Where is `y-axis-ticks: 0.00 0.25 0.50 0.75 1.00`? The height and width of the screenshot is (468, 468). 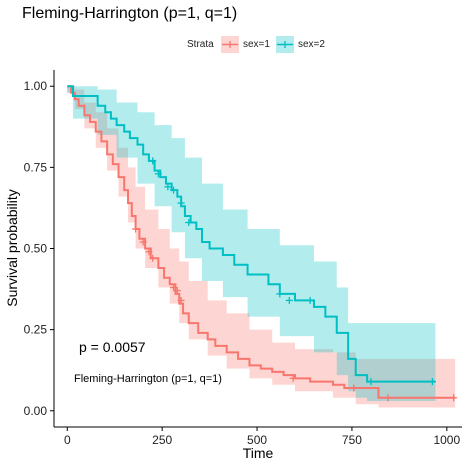
y-axis-ticks: 0.00 0.25 0.50 0.75 1.00 is located at coordinates (39, 248).